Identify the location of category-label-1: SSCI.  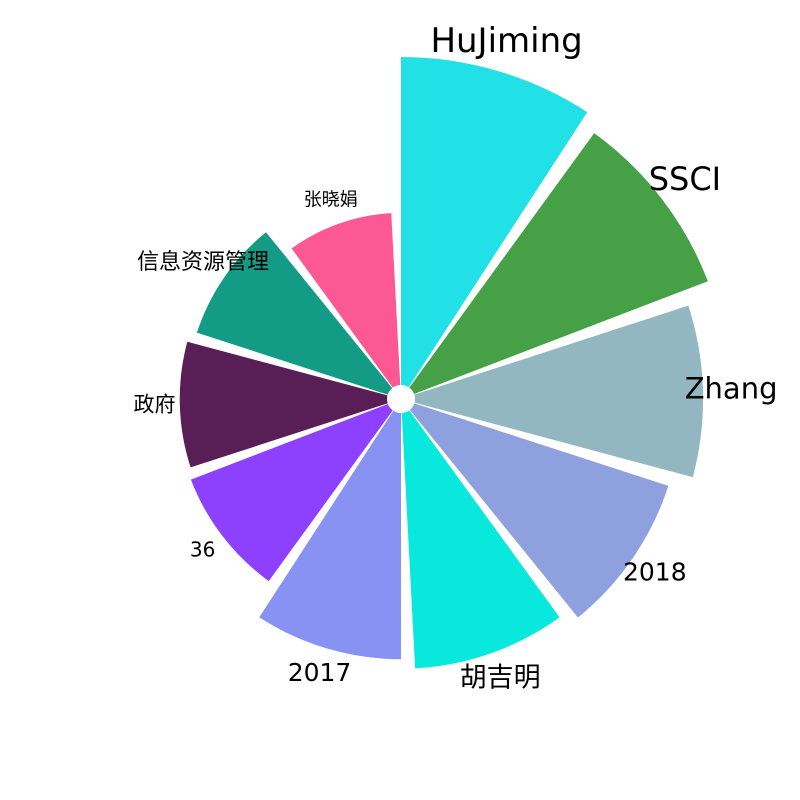
(685, 179).